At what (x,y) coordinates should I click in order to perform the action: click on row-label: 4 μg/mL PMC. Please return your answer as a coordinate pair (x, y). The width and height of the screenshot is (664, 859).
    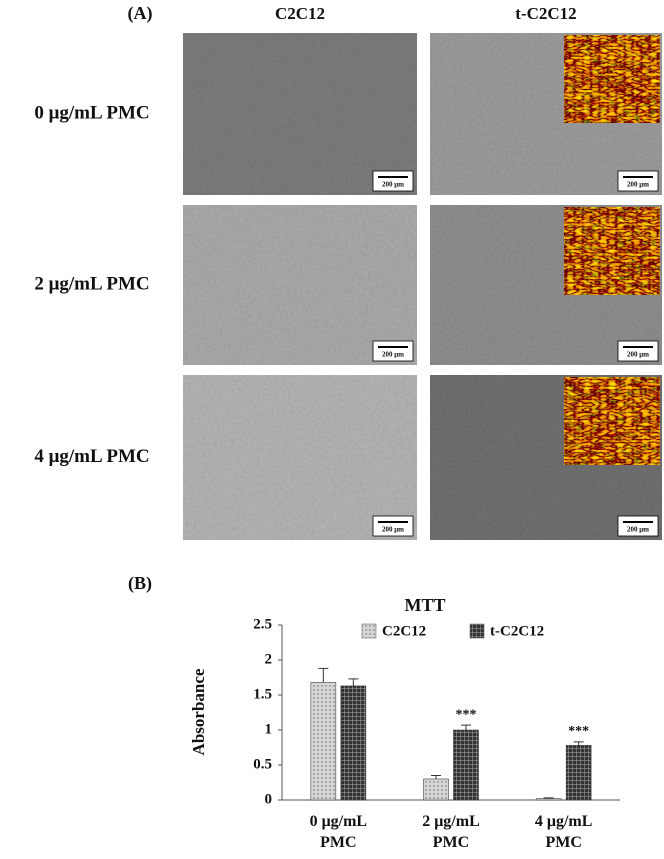
    Looking at the image, I should click on (91, 456).